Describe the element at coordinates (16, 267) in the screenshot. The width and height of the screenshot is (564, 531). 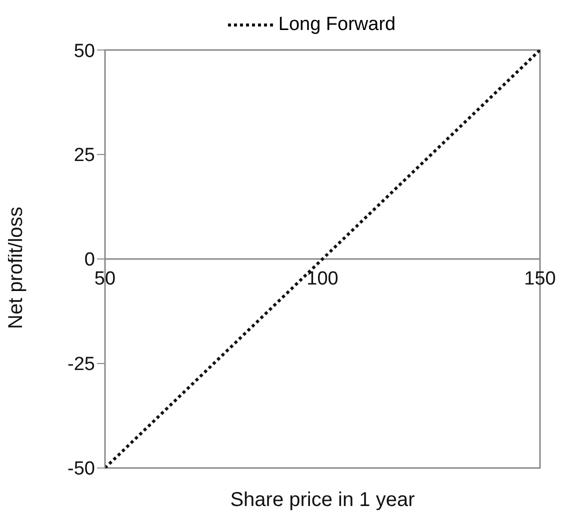
I see `y-axis-title: Net profit/loss` at that location.